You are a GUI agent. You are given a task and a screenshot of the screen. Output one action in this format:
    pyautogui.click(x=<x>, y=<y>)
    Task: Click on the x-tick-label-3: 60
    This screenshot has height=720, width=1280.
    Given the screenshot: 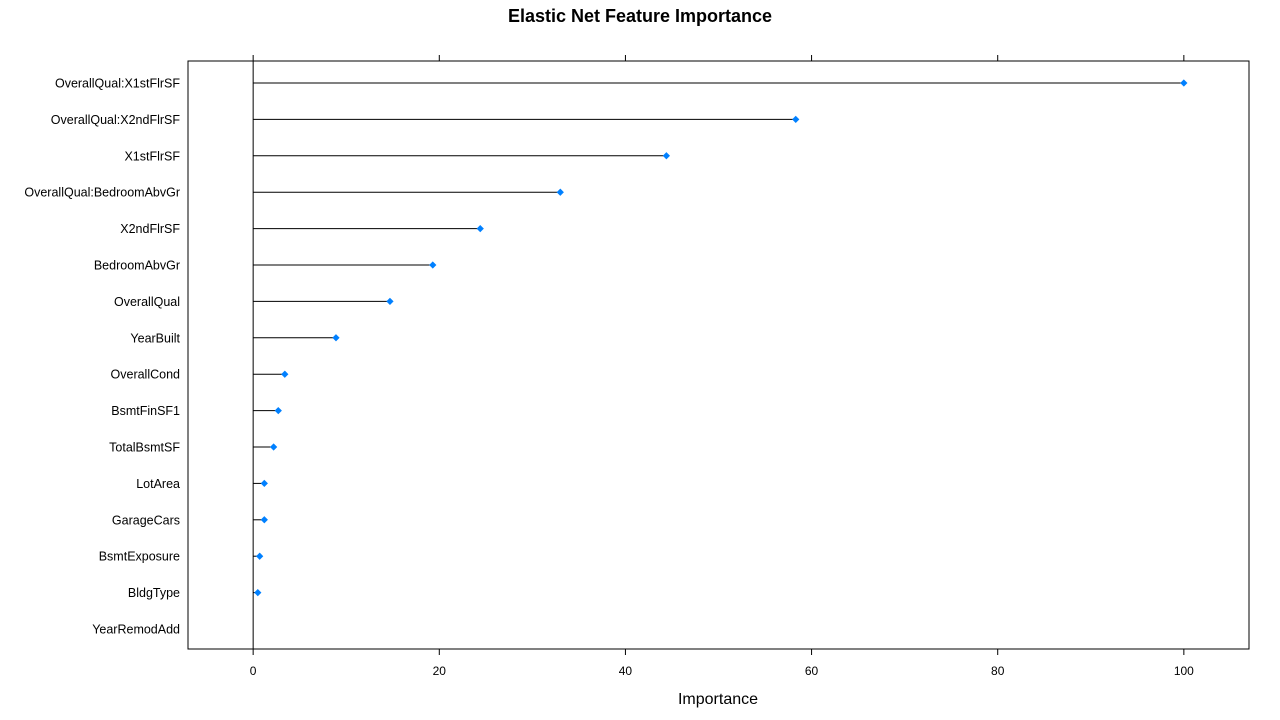 What is the action you would take?
    pyautogui.click(x=812, y=671)
    